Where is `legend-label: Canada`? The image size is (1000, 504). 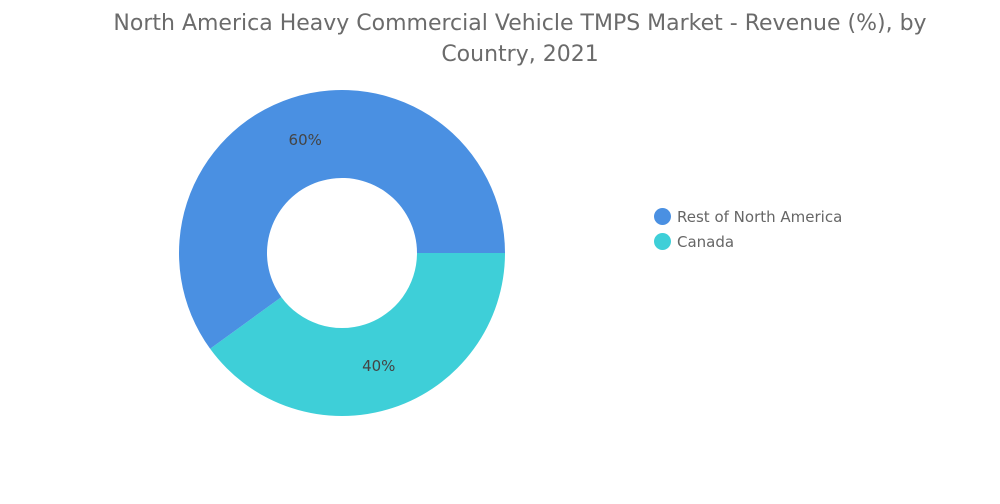
legend-label: Canada is located at coordinates (706, 241).